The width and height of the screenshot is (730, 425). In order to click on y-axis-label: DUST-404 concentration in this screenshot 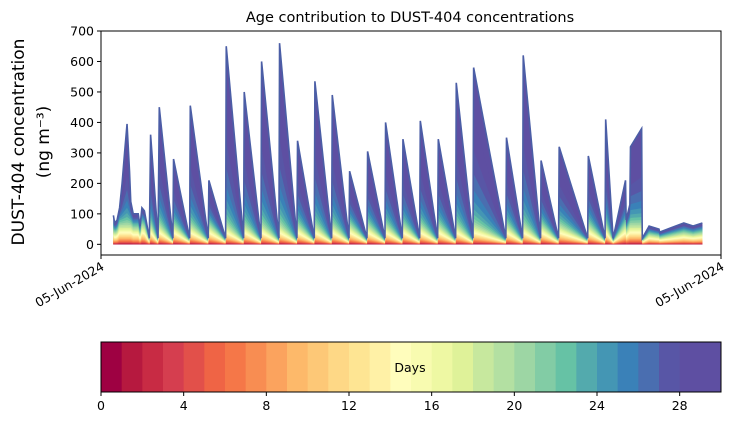, I will do `click(19, 142)`.